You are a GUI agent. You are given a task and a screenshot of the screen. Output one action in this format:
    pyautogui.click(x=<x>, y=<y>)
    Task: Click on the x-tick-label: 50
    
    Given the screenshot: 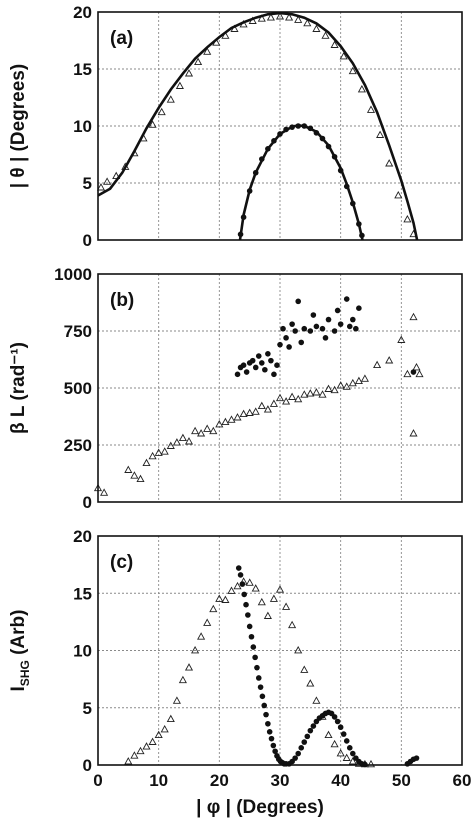 What is the action you would take?
    pyautogui.click(x=401, y=780)
    